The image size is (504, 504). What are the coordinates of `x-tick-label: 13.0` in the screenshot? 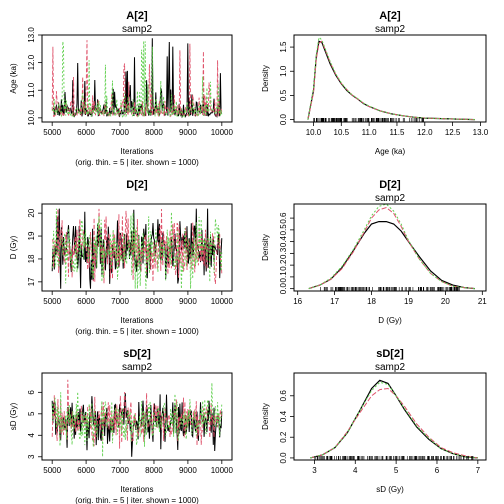 It's located at (481, 132).